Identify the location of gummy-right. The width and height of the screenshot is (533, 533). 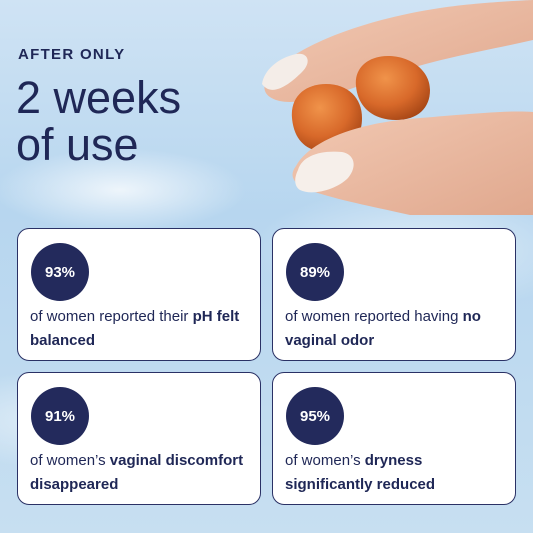
(392, 88).